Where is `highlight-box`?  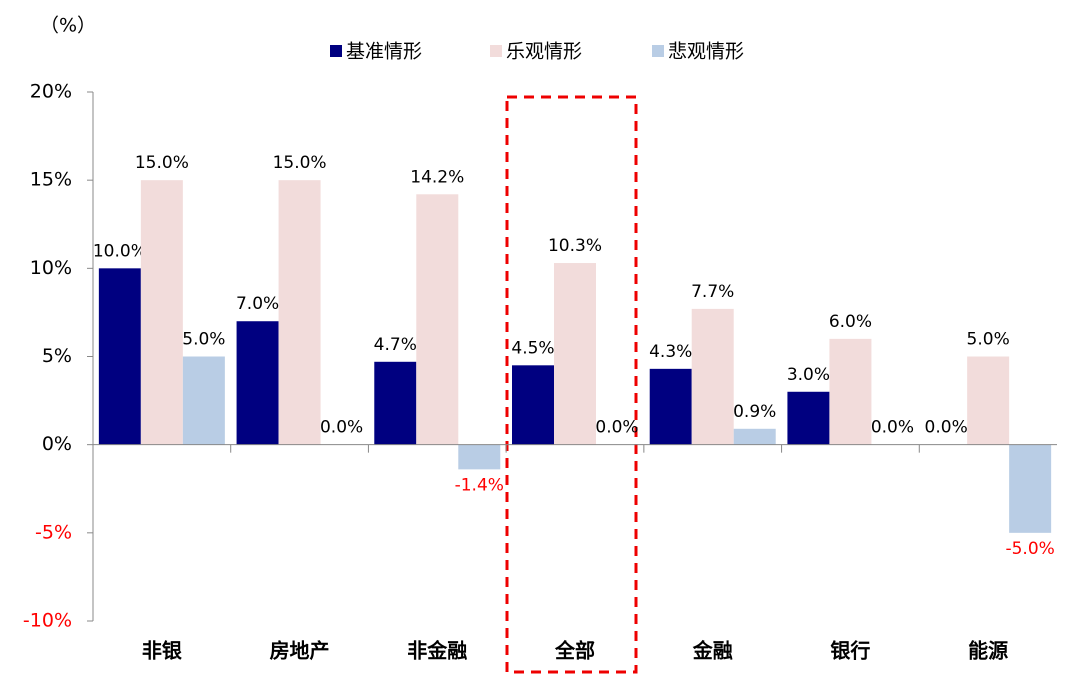 highlight-box is located at coordinates (571, 384).